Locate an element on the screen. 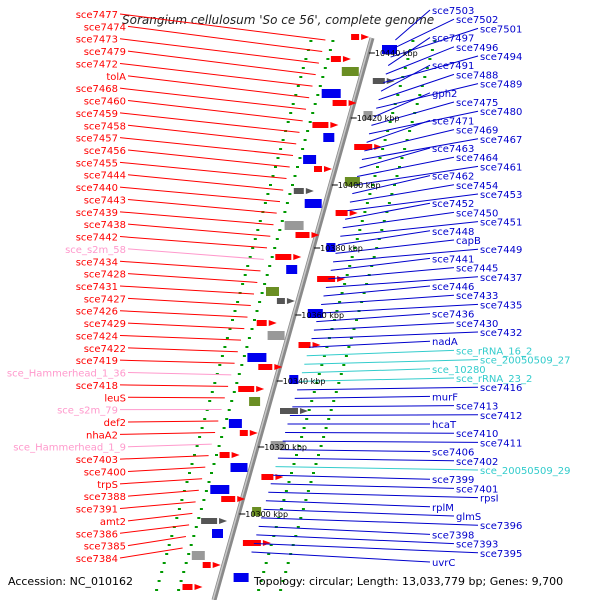 Image resolution: width=600 pixels, height=600 pixels. right-gene-label: sce7445 is located at coordinates (477, 269).